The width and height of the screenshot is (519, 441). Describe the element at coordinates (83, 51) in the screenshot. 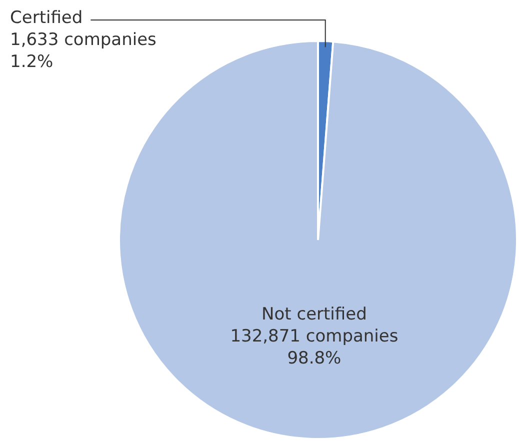

I see `data-label: 1,633 companies 1.2%` at that location.